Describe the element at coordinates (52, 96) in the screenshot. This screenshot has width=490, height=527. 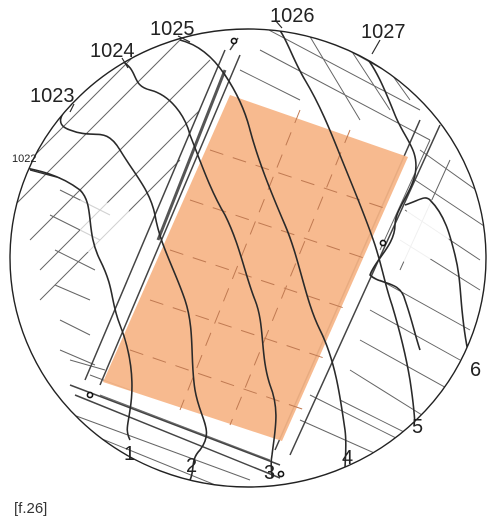
I see `contour-label-1023: 1023` at that location.